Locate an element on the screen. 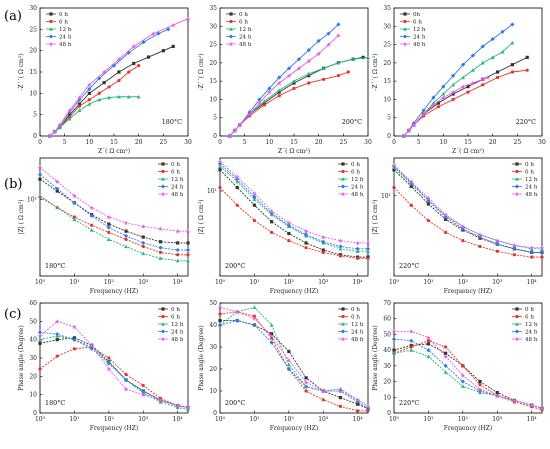 The height and width of the screenshot is (449, 550). legend-label: 48 h is located at coordinates (419, 45).